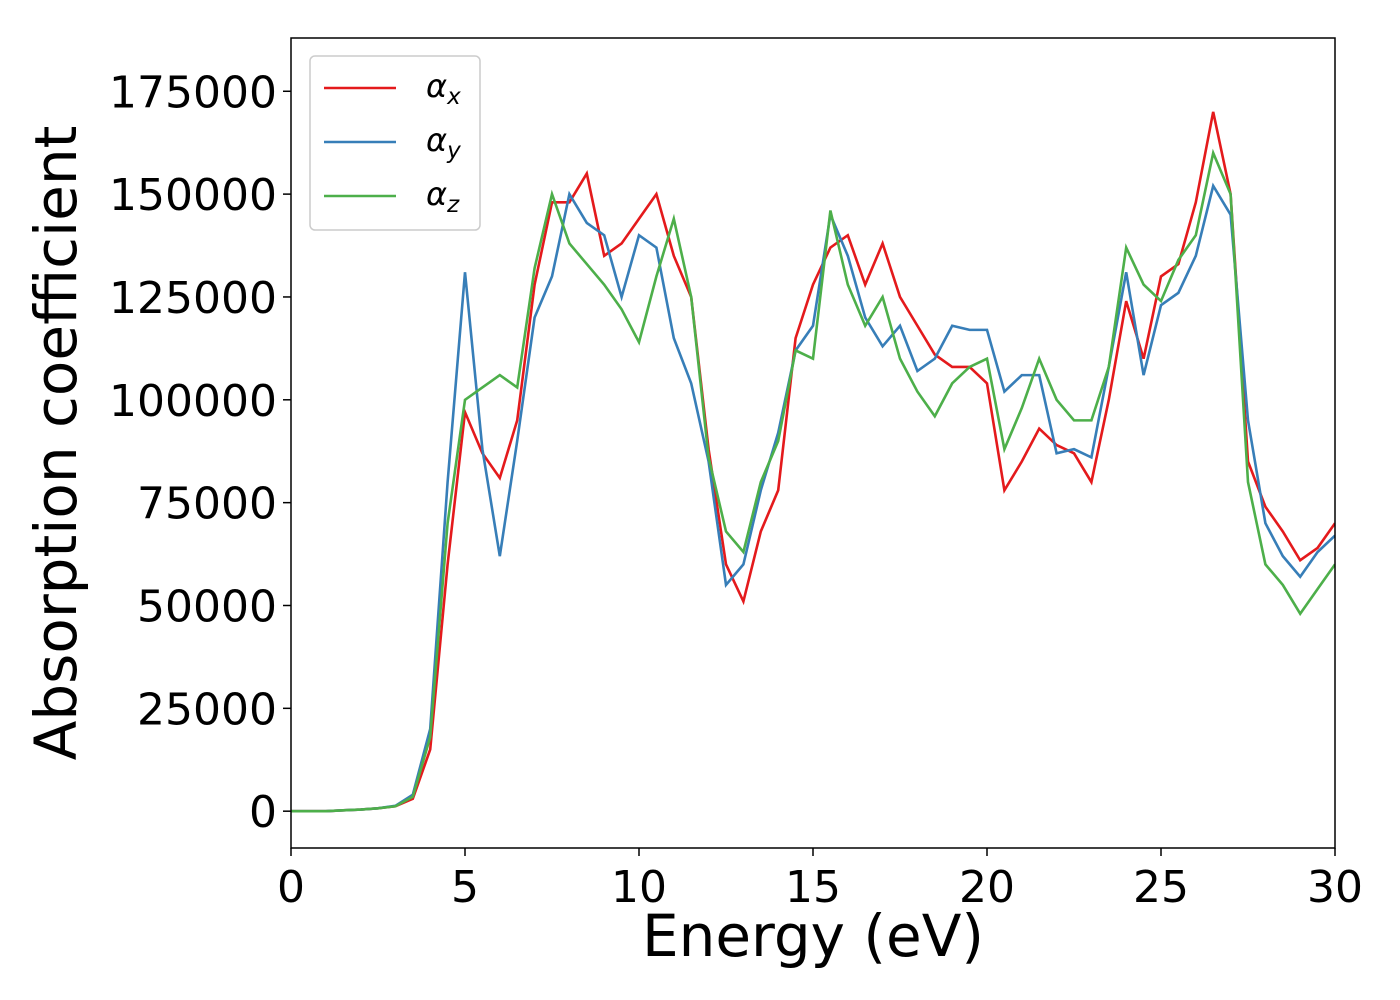 The image size is (1400, 1000). What do you see at coordinates (291, 887) in the screenshot?
I see `x-tick-label: 0` at bounding box center [291, 887].